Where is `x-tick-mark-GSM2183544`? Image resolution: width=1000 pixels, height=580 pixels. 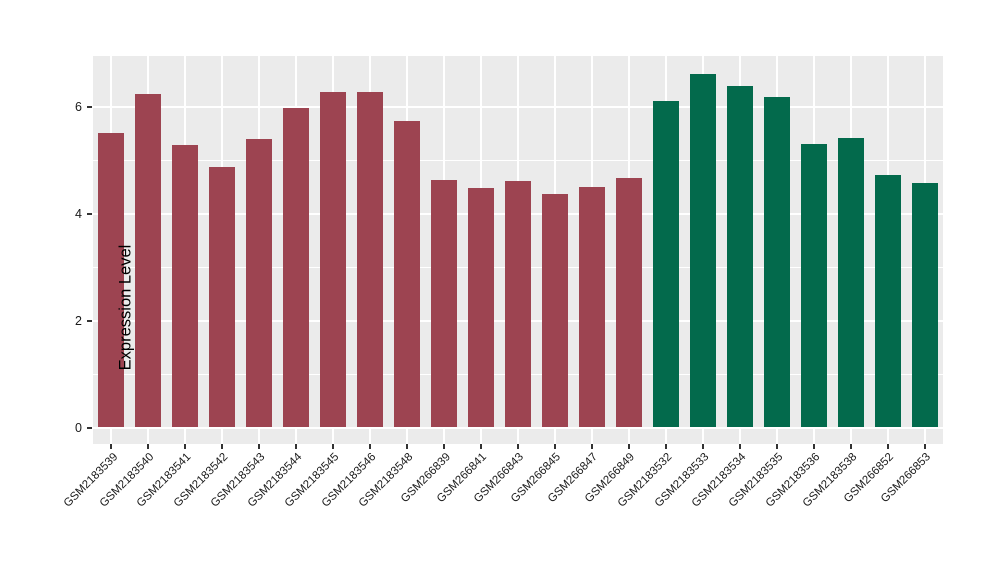
x-tick-mark-GSM2183544 is located at coordinates (296, 446).